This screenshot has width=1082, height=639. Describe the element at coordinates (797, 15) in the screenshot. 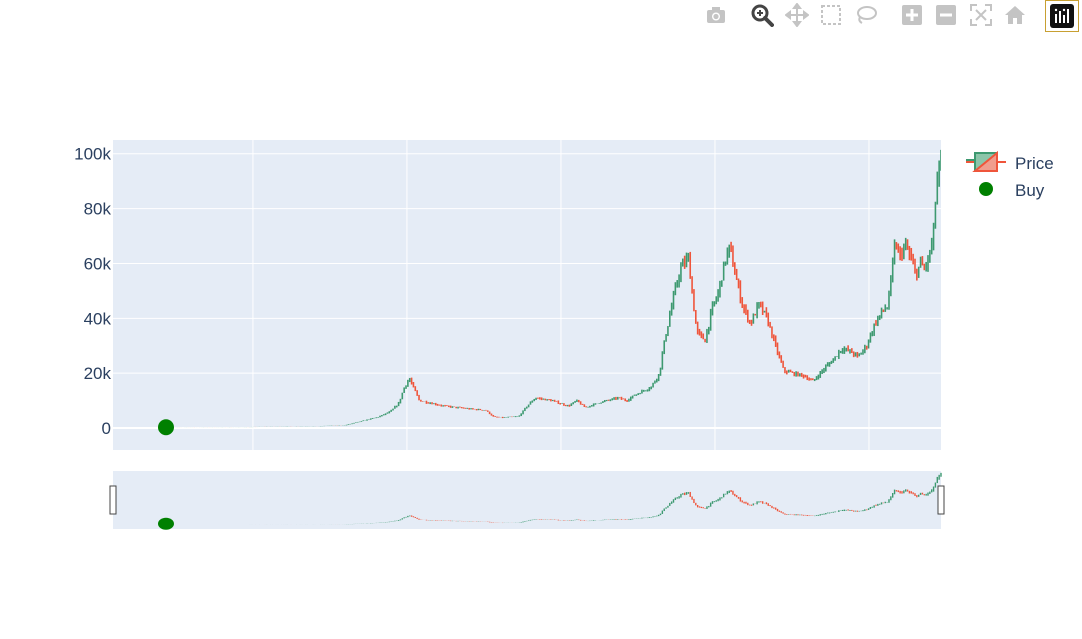

I see `pan-icon` at that location.